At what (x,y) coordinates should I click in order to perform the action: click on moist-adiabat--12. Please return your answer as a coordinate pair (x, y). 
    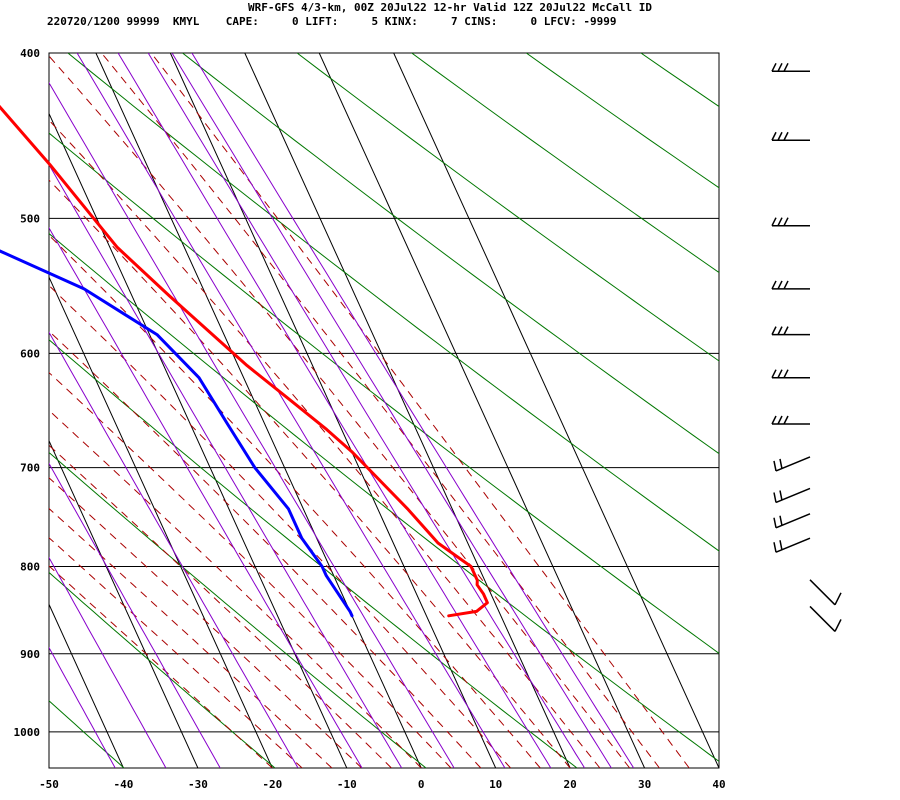
    Looking at the image, I should click on (191, 637).